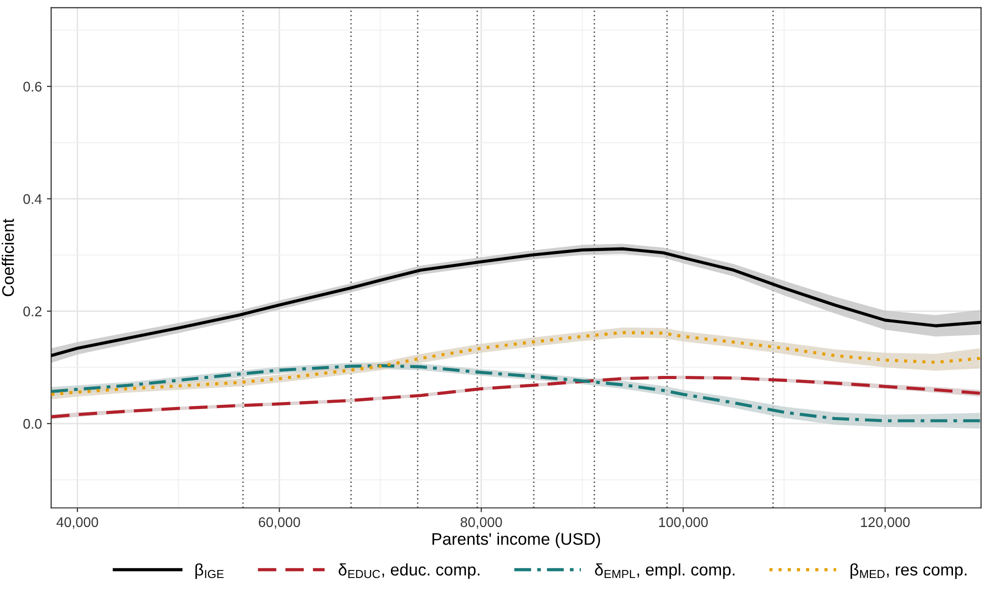  Describe the element at coordinates (885, 523) in the screenshot. I see `x-tick-label: 120,000` at that location.